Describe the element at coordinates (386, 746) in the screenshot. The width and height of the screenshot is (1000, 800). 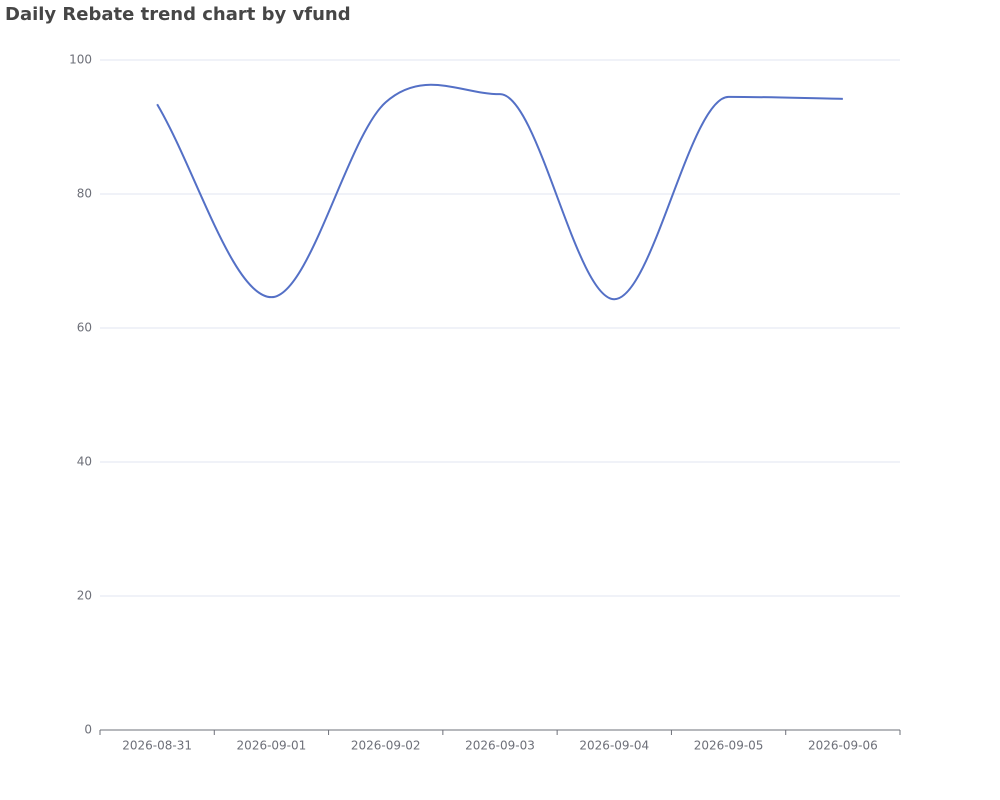
I see `x-tick-label: 2026-09-02` at that location.